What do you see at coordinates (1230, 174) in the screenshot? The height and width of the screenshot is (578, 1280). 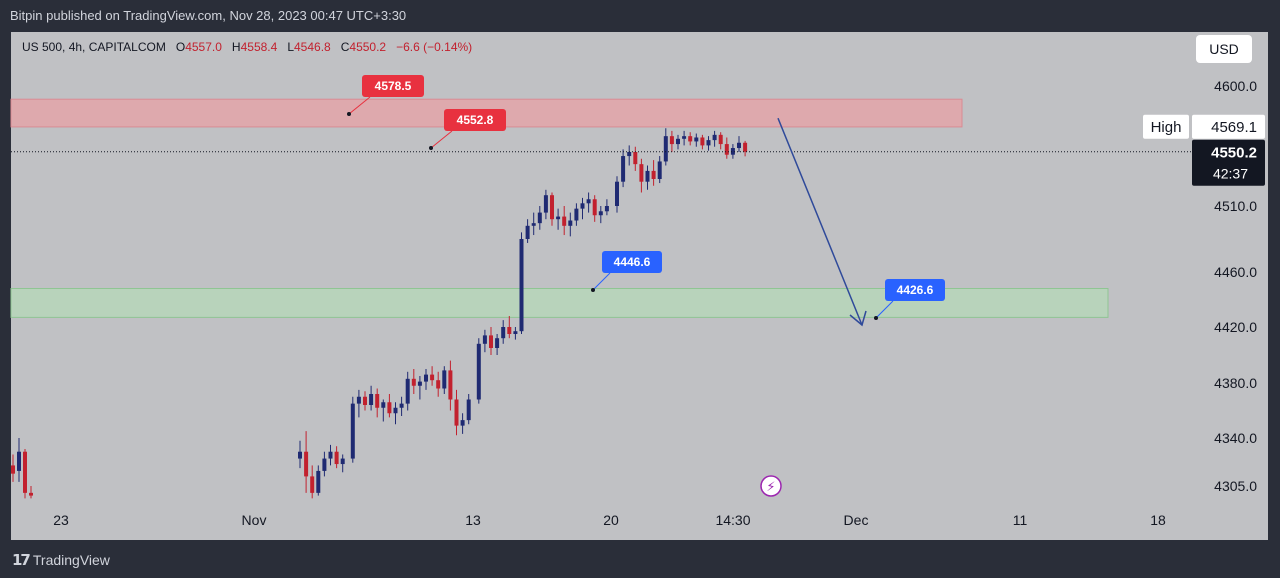 I see `bar-countdown: 42:37` at bounding box center [1230, 174].